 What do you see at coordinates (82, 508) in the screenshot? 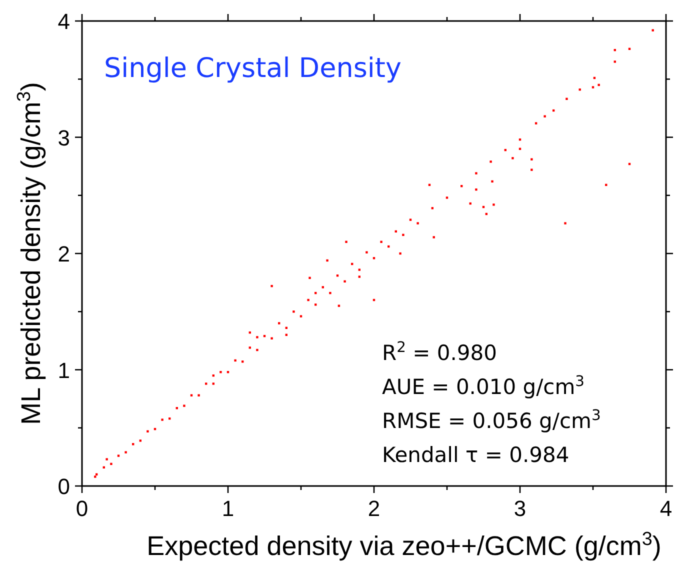
I see `x-tick-label: 0` at bounding box center [82, 508].